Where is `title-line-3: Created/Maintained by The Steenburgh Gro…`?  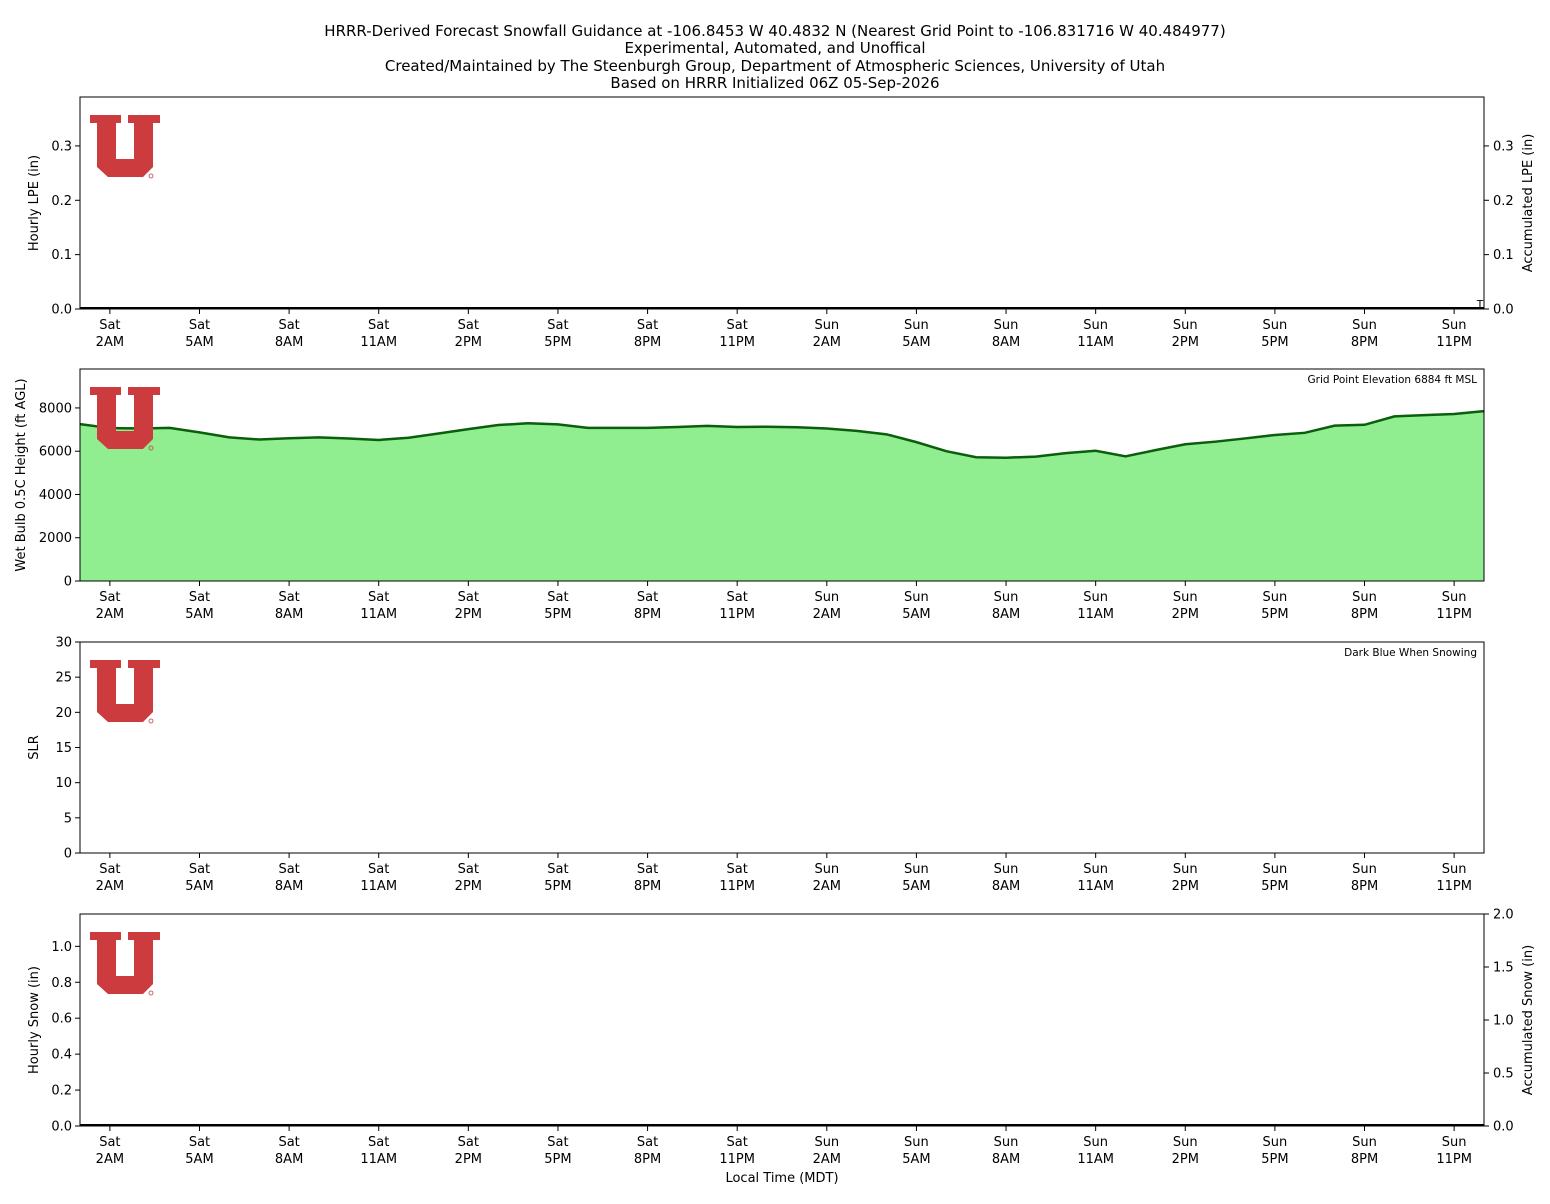 title-line-3: Created/Maintained by The Steenburgh Gro… is located at coordinates (775, 66).